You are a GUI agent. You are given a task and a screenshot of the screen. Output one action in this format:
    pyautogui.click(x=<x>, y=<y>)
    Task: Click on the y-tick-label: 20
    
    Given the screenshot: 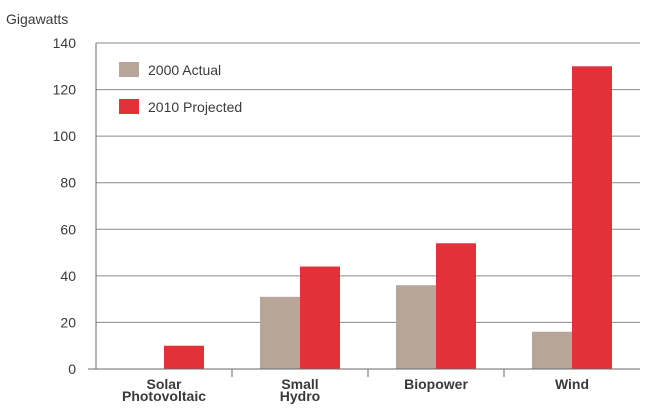 What is the action you would take?
    pyautogui.click(x=68, y=322)
    